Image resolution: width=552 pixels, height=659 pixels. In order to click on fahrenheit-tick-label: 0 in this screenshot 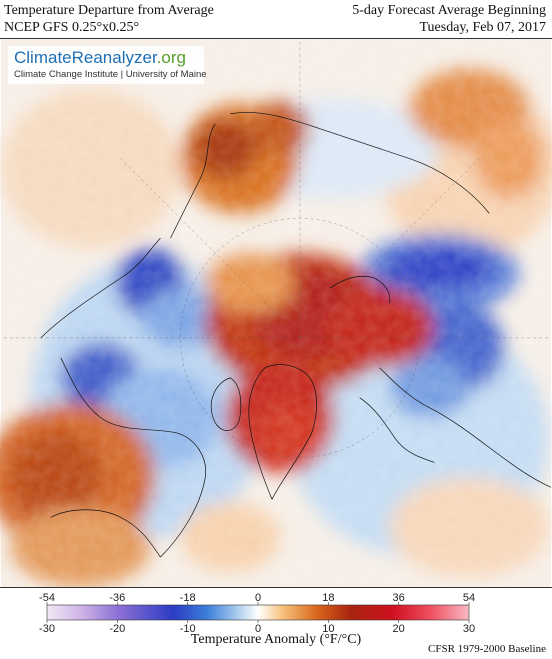, I will do `click(258, 598)`.